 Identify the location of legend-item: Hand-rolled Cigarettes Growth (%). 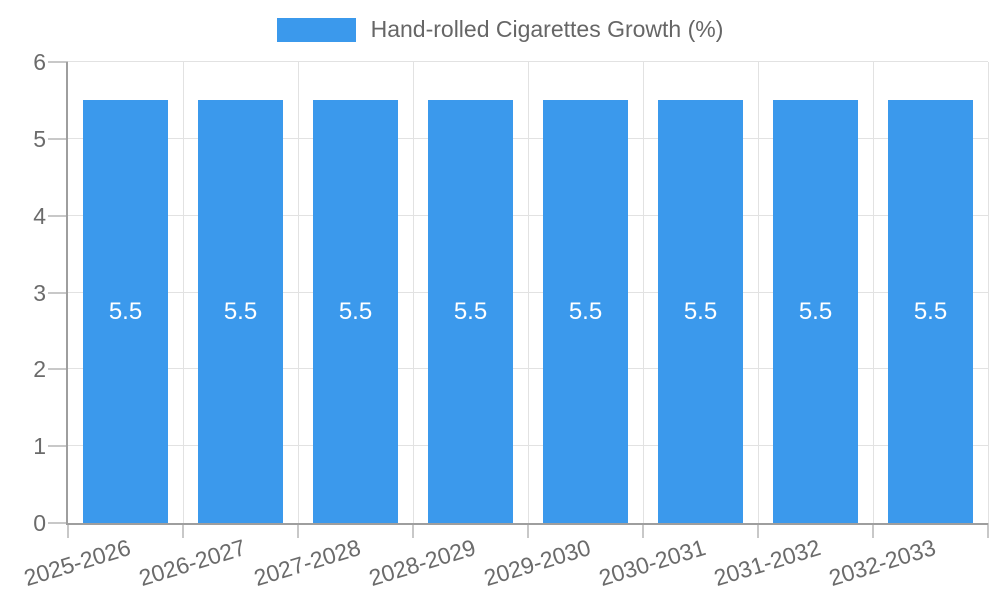
(500, 29).